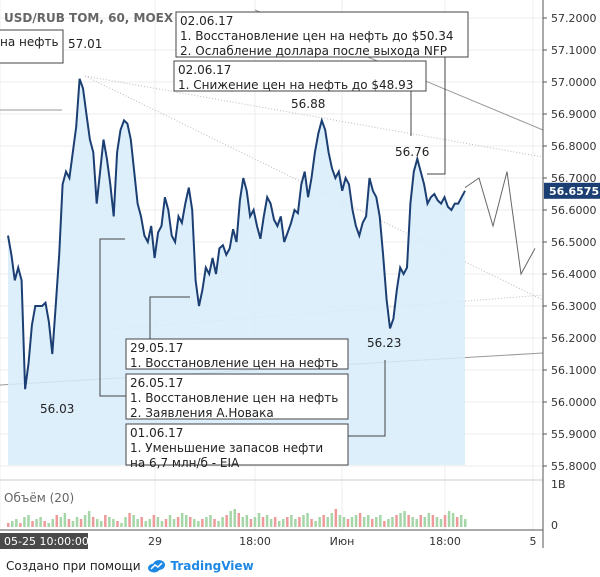 The width and height of the screenshot is (600, 577). Describe the element at coordinates (39, 498) in the screenshot. I see `volume-label: Объём (20)` at that location.